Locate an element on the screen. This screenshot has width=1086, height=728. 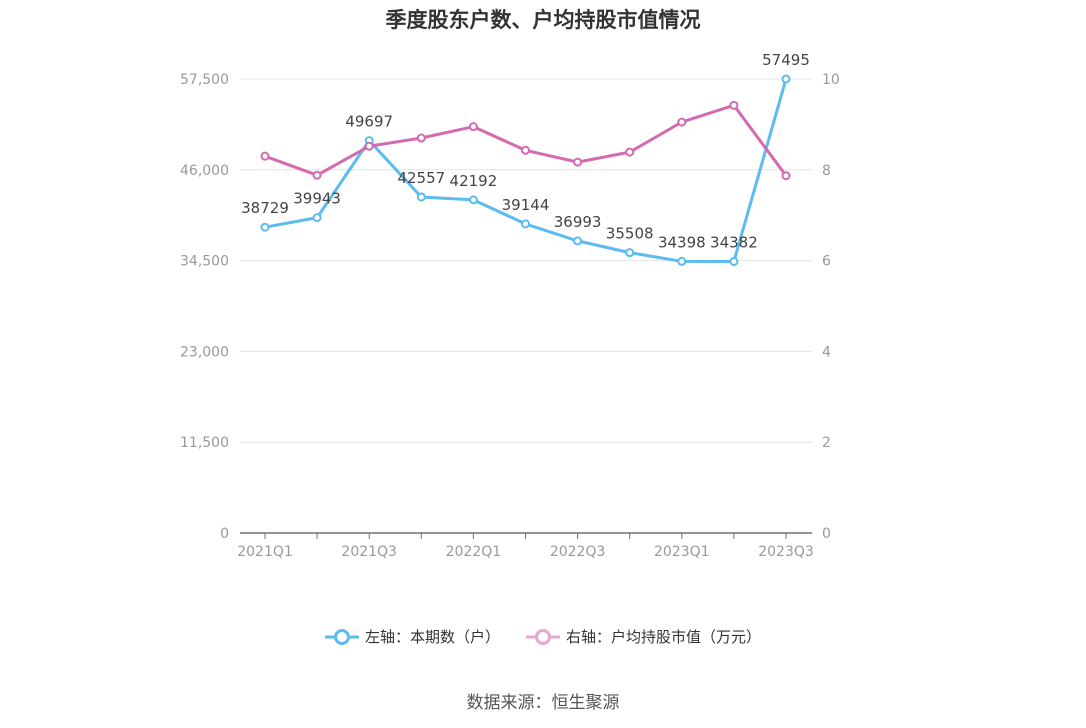
data-label: 36993 is located at coordinates (578, 222).